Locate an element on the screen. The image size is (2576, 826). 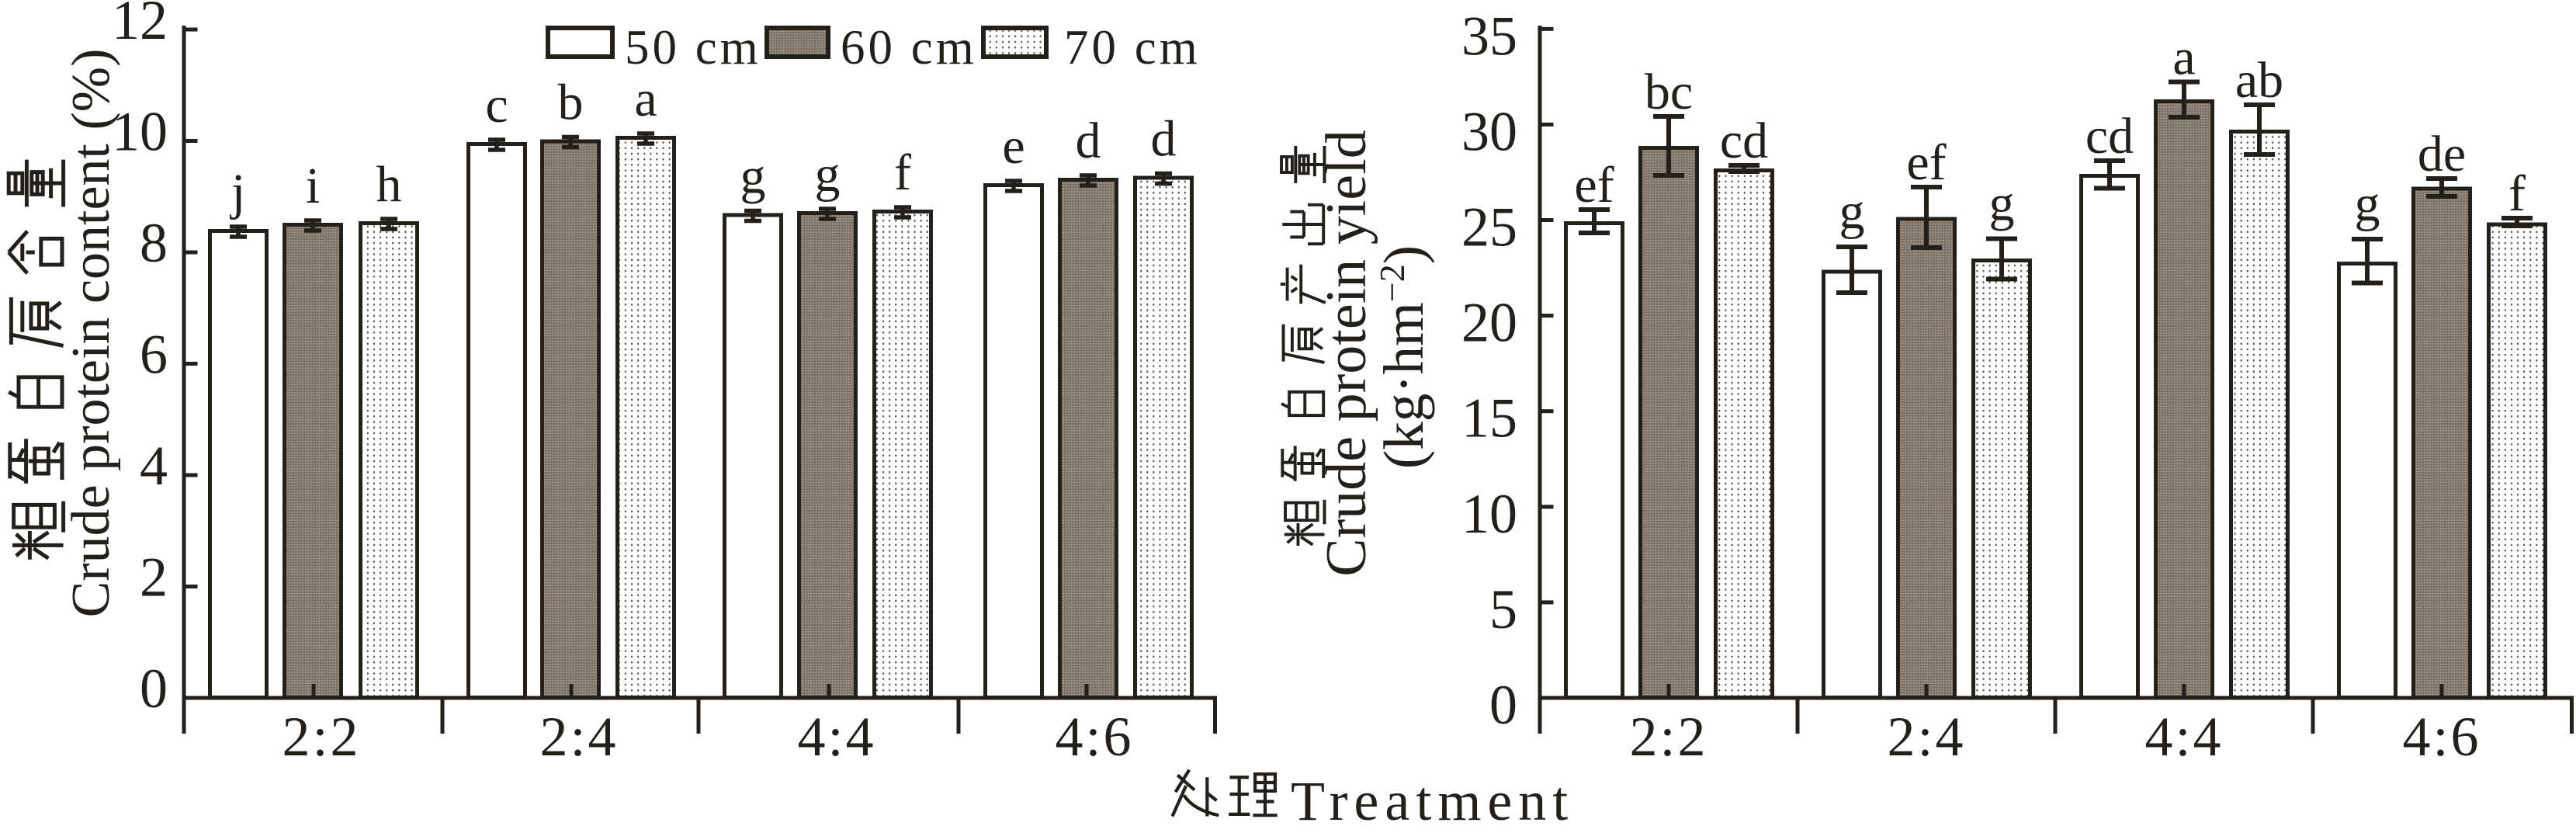
svg-text: 60 cm is located at coordinates (909, 47).